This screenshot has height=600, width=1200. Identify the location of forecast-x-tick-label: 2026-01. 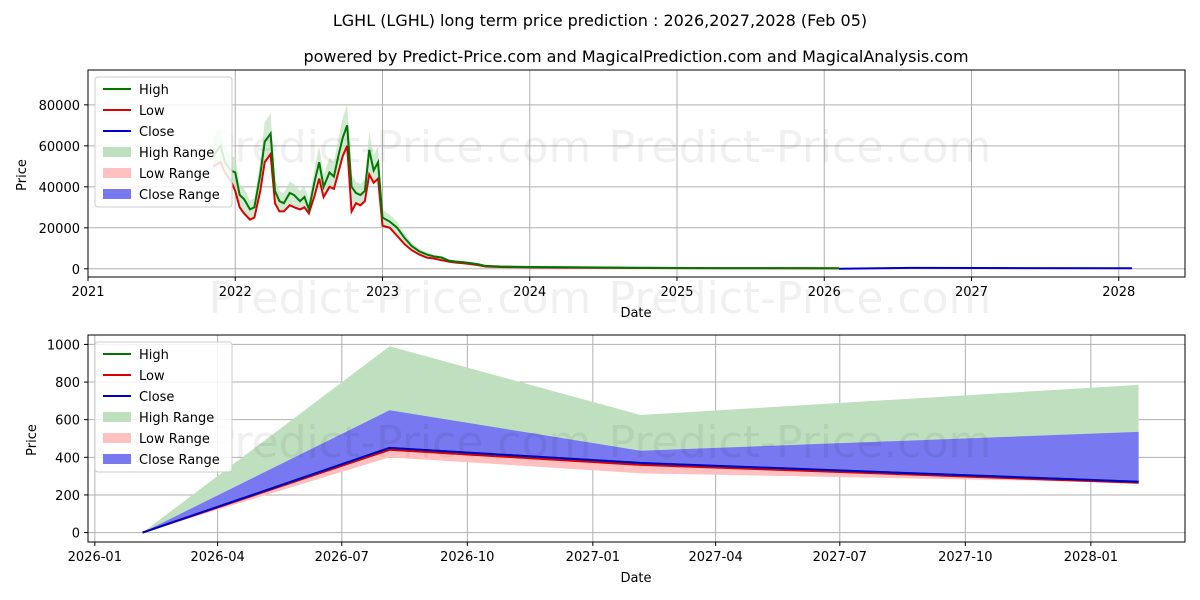
(95, 557).